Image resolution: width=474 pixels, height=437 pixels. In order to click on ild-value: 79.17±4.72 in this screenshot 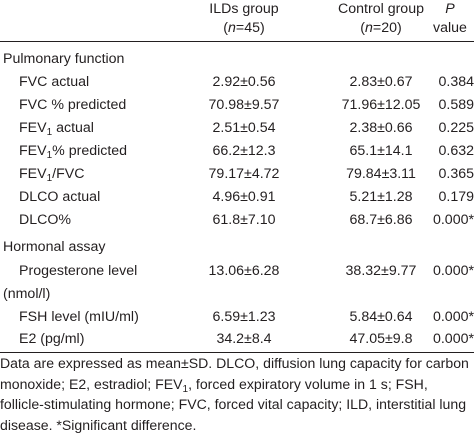, I will do `click(244, 174)`.